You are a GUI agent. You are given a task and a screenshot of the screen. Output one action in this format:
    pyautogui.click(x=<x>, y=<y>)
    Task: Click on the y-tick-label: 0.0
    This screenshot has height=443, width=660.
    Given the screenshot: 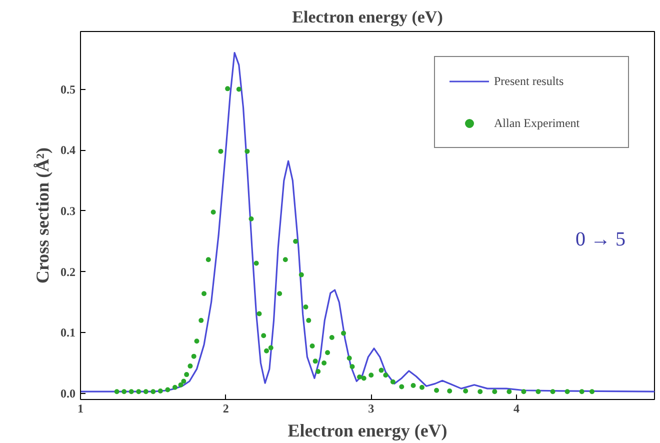 What is the action you would take?
    pyautogui.click(x=68, y=393)
    